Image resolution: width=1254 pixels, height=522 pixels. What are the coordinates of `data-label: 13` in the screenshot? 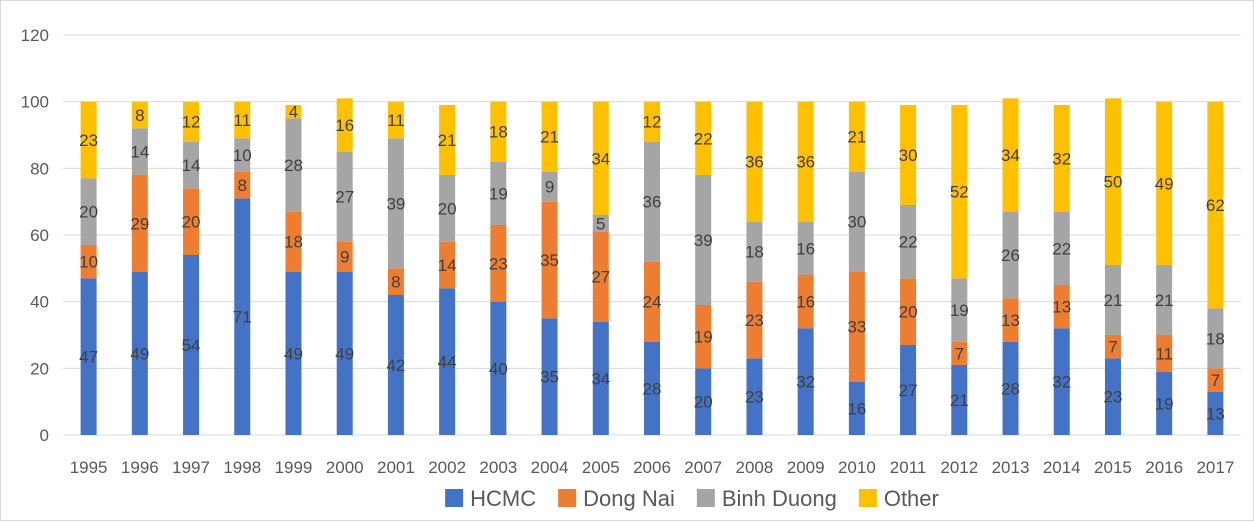 It's located at (1061, 307).